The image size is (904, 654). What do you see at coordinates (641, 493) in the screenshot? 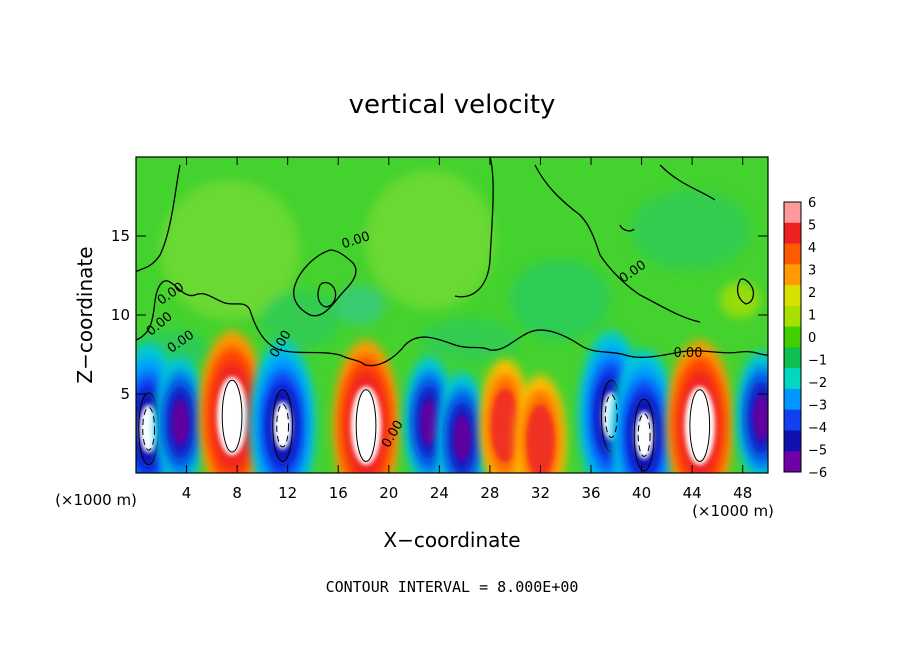
I see `x-tick-label-40: 40` at bounding box center [641, 493].